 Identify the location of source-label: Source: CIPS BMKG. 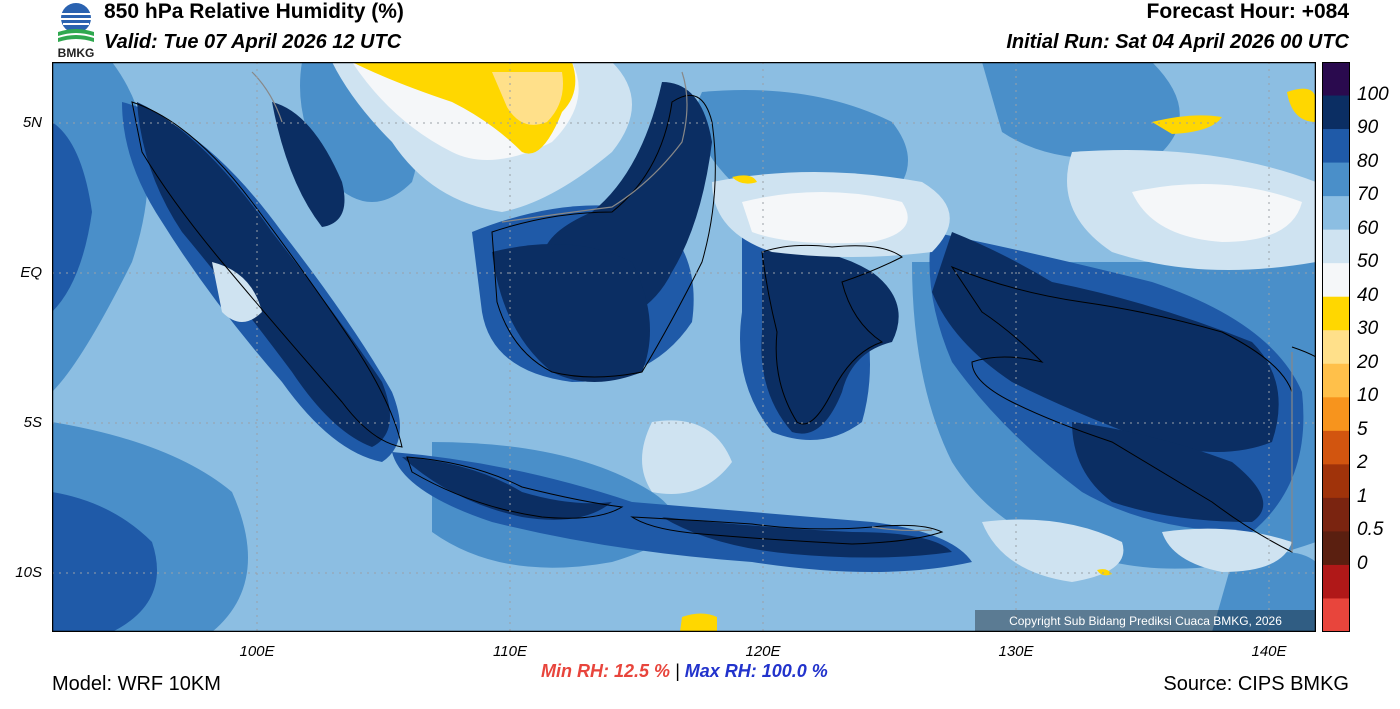
(1256, 684).